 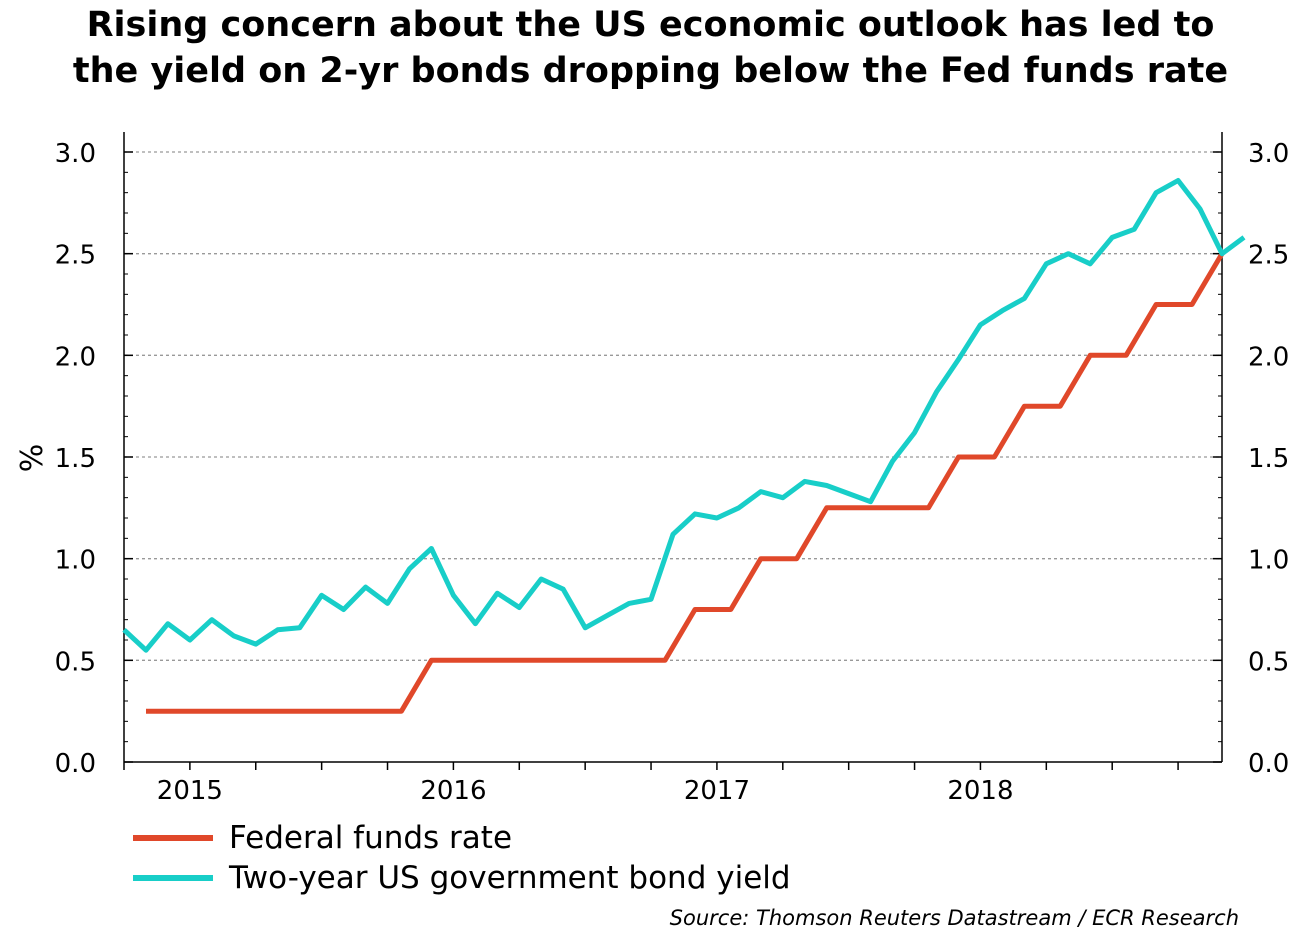 What do you see at coordinates (75, 256) in the screenshot?
I see `y-tick-label-left-5: 2.5` at bounding box center [75, 256].